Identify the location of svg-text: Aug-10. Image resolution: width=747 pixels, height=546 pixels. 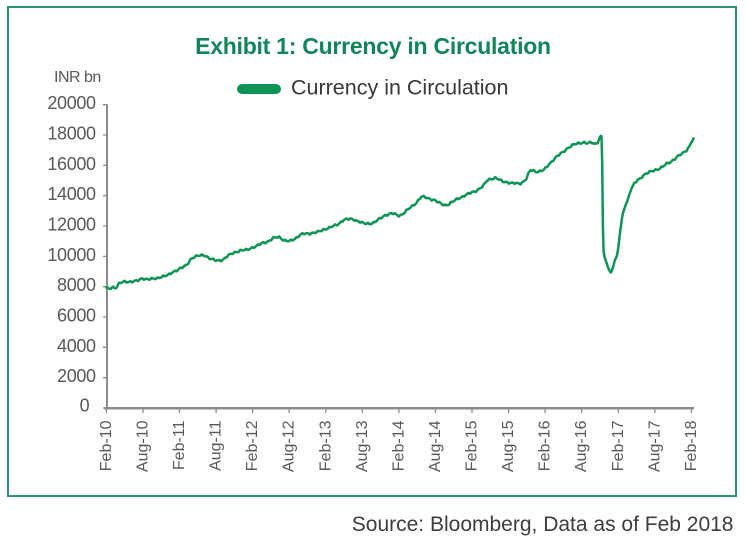
(143, 446).